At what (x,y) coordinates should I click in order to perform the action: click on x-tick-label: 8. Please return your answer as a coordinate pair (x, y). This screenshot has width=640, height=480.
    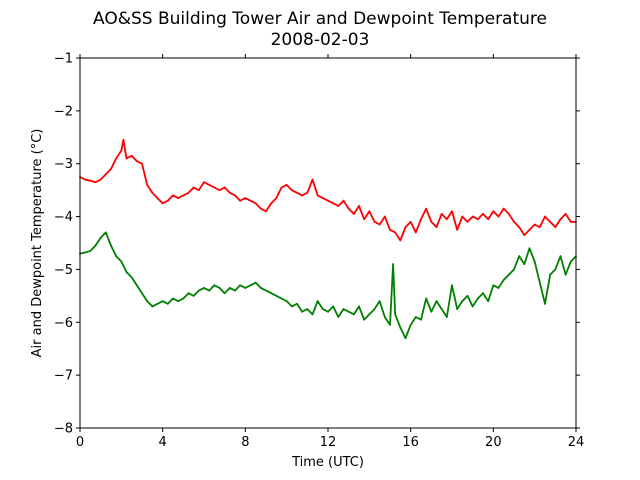
    Looking at the image, I should click on (245, 442).